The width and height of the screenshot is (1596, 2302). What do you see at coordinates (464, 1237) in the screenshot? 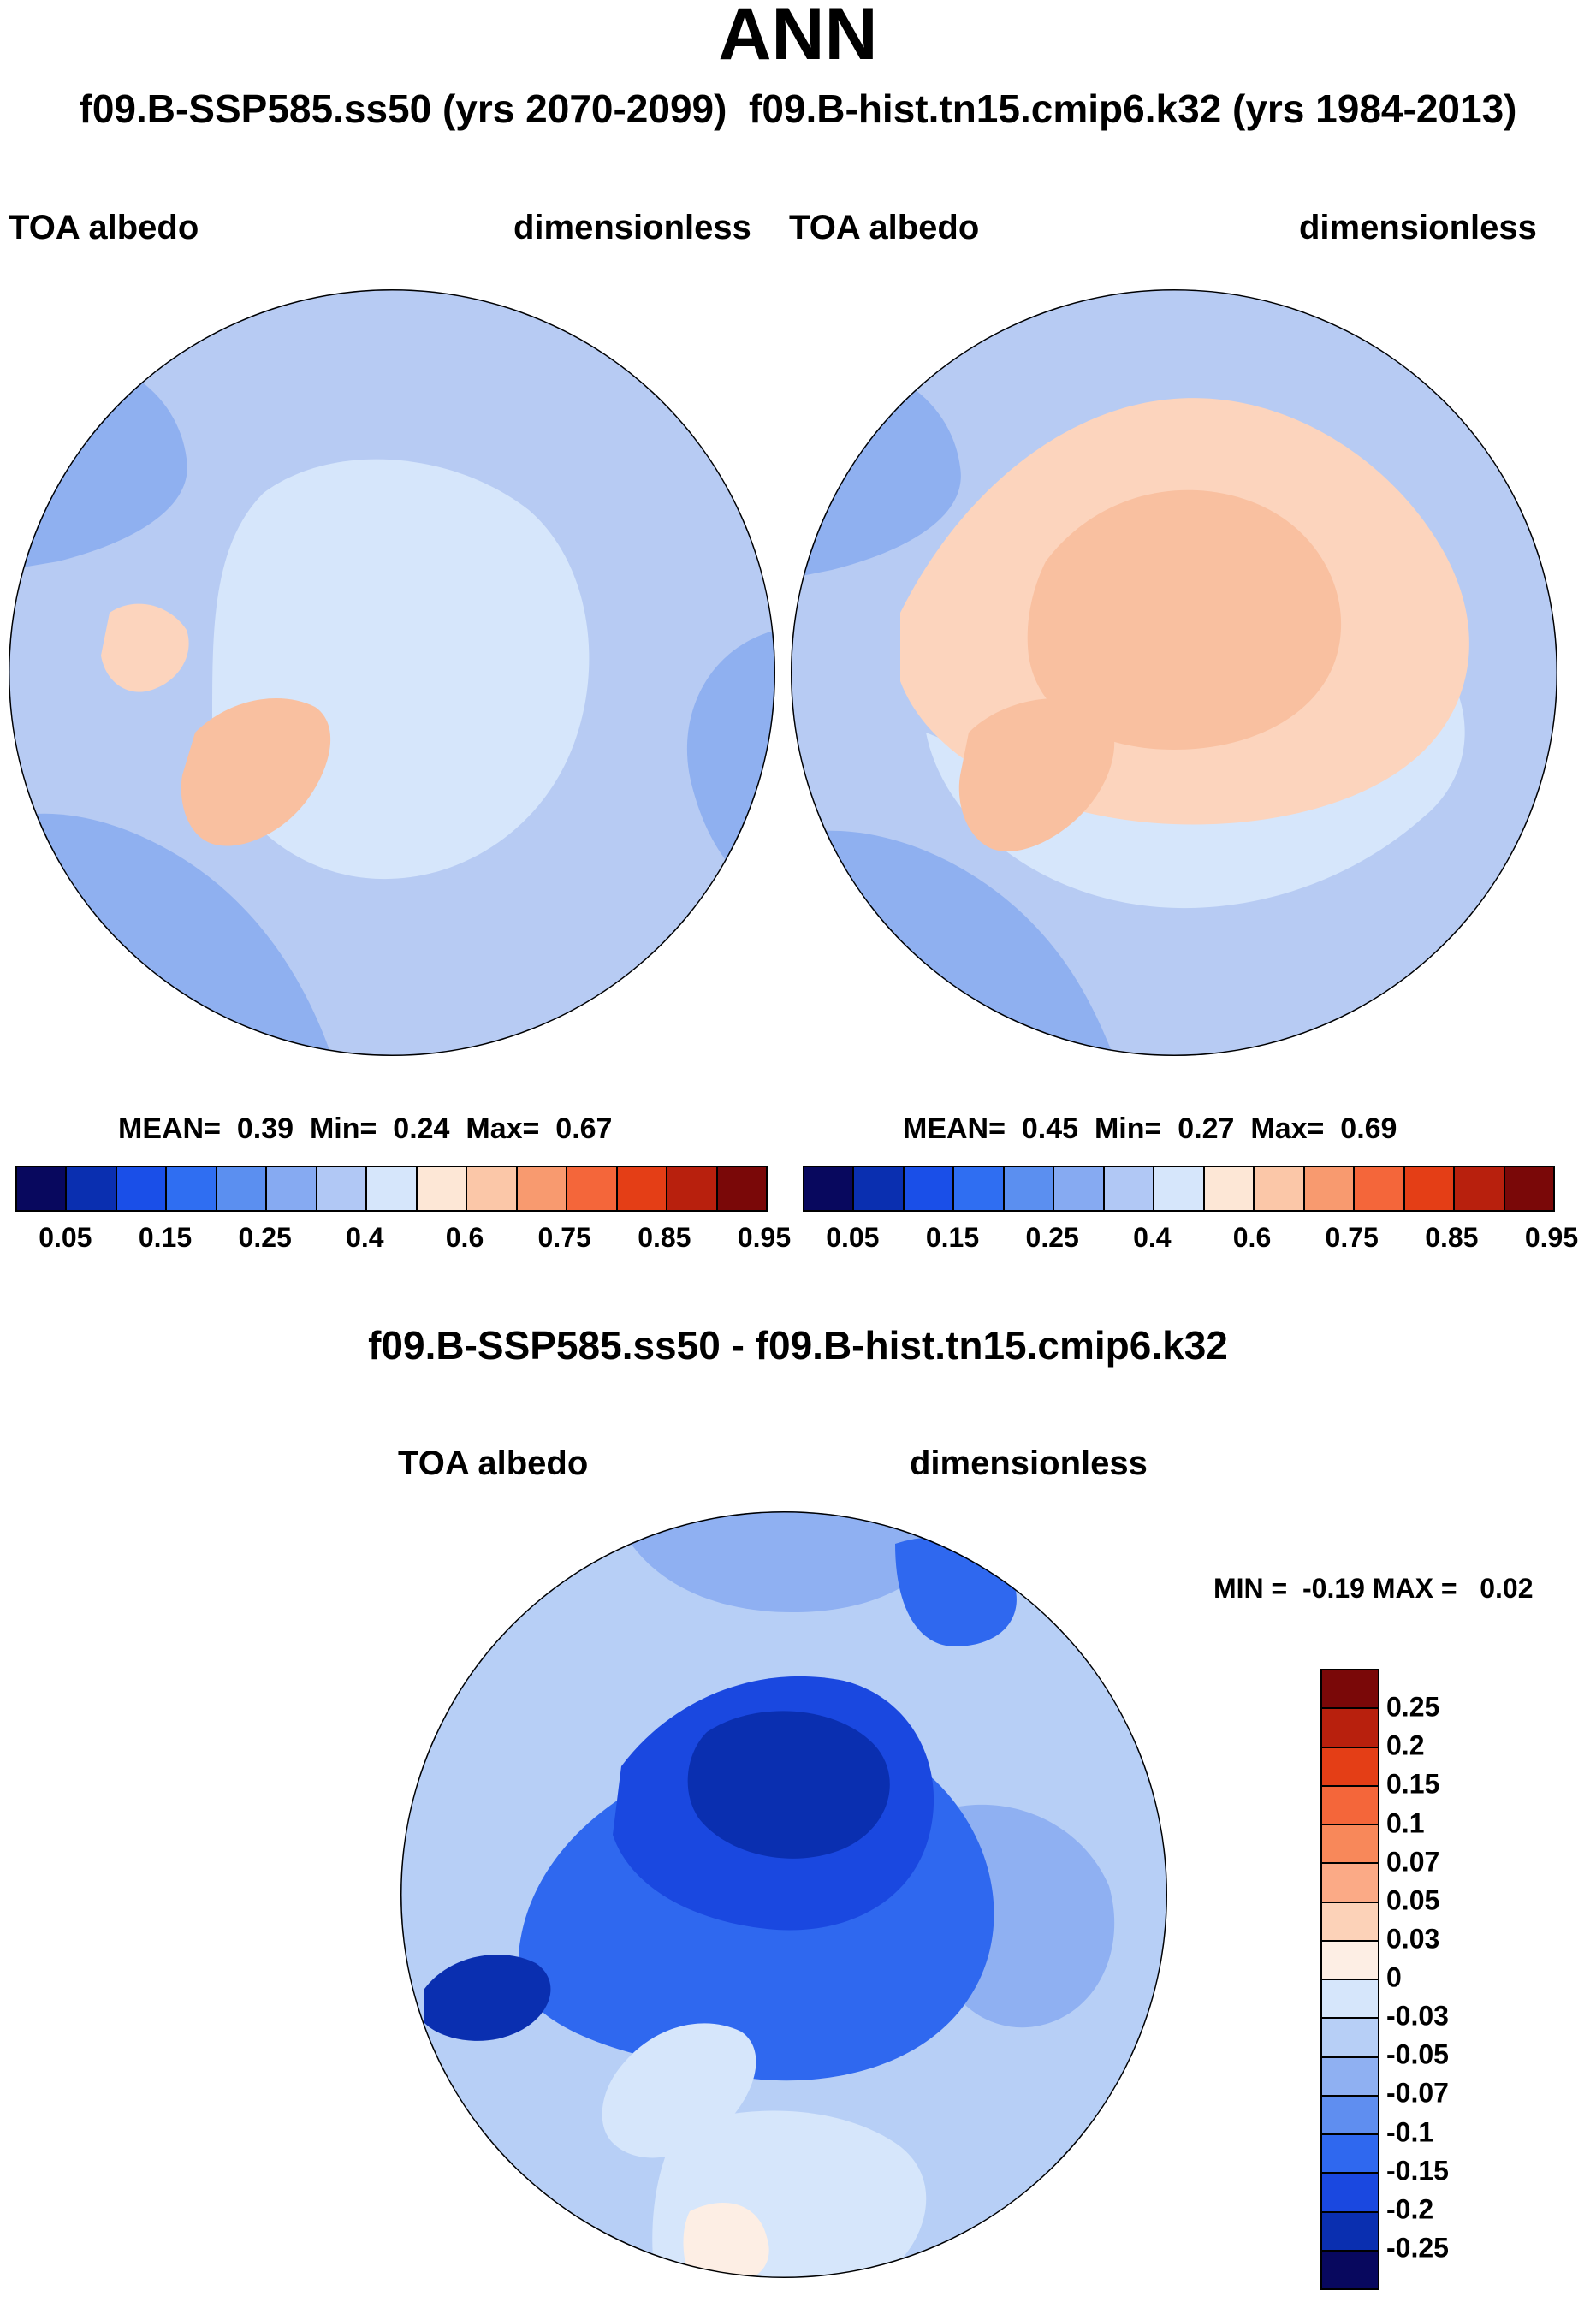
I see `panel1-colorbar-tick-label: 0.6` at bounding box center [464, 1237].